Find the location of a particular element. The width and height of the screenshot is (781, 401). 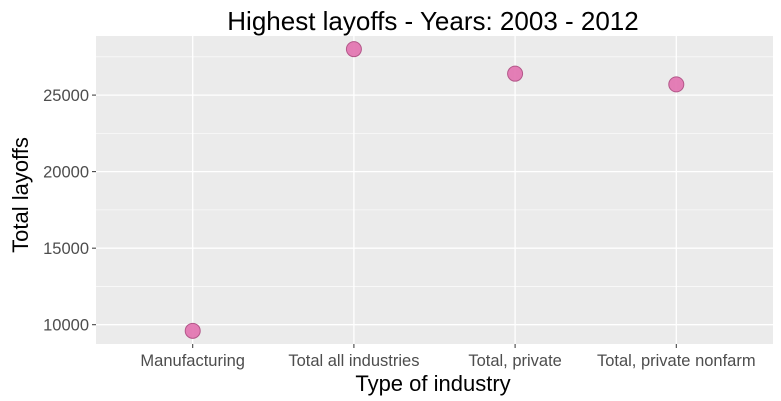

x-tick-label: Manufacturing is located at coordinates (192, 361).